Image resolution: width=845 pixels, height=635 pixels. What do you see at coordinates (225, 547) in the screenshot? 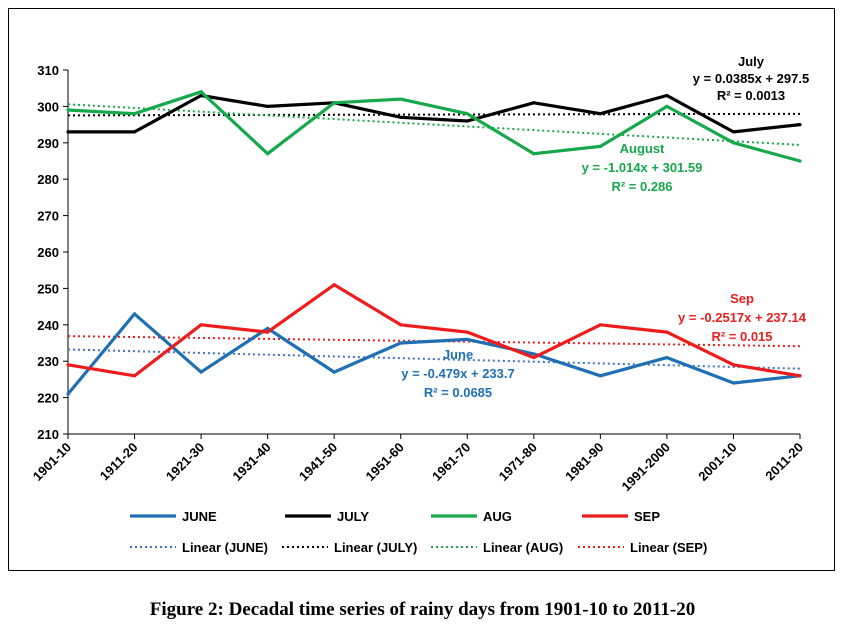
I see `legend-label-trend: Linear (JUNE)` at bounding box center [225, 547].